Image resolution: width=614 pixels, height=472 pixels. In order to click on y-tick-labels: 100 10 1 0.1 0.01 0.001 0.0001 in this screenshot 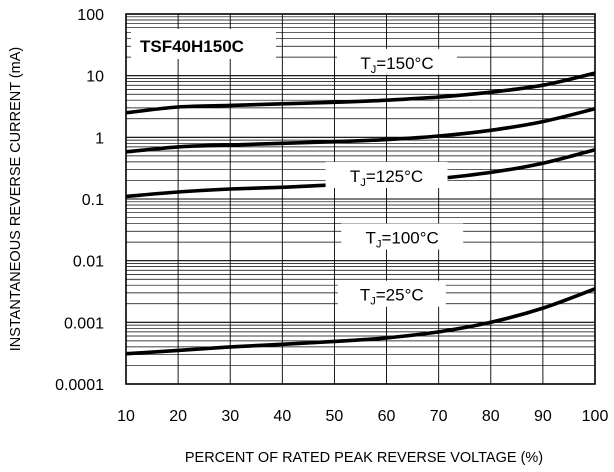, I will do `click(79, 200)`.